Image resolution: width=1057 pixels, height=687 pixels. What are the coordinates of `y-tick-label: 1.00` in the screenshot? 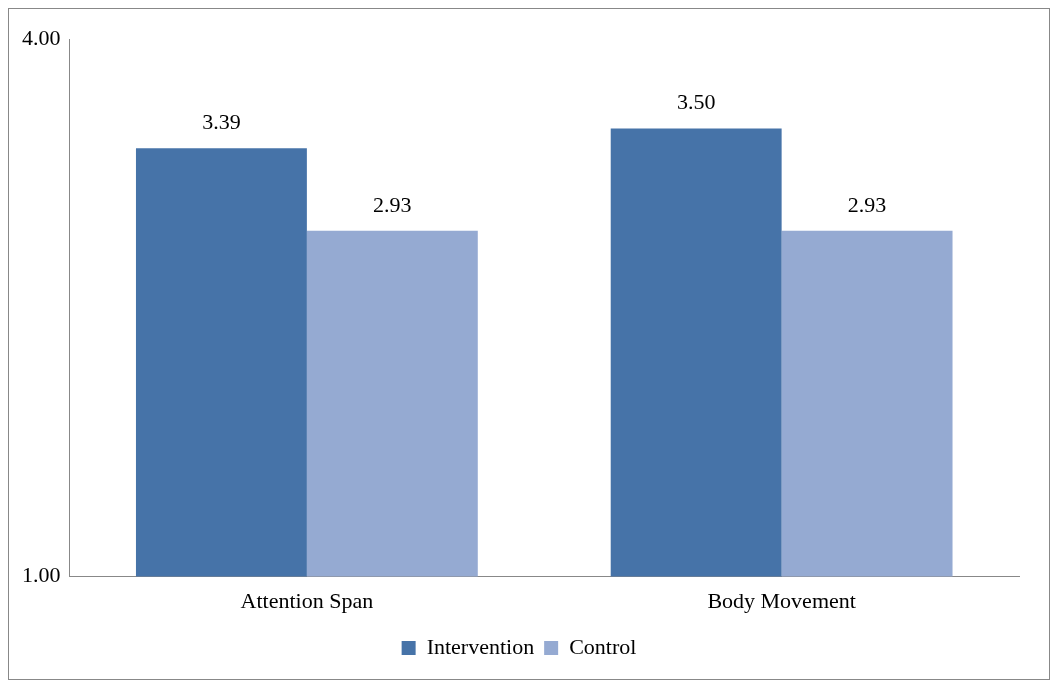 It's located at (41, 575).